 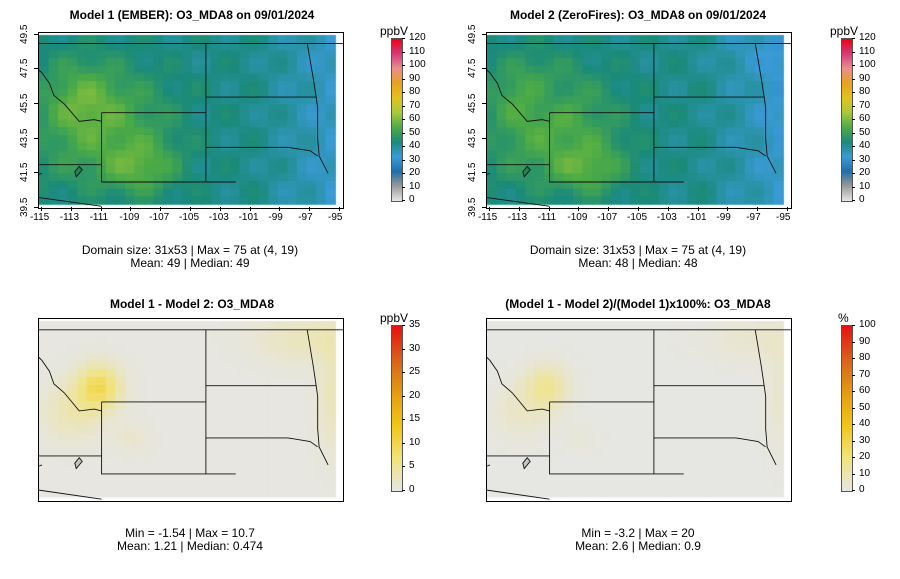 I want to click on p2-colorbar, so click(x=847, y=120).